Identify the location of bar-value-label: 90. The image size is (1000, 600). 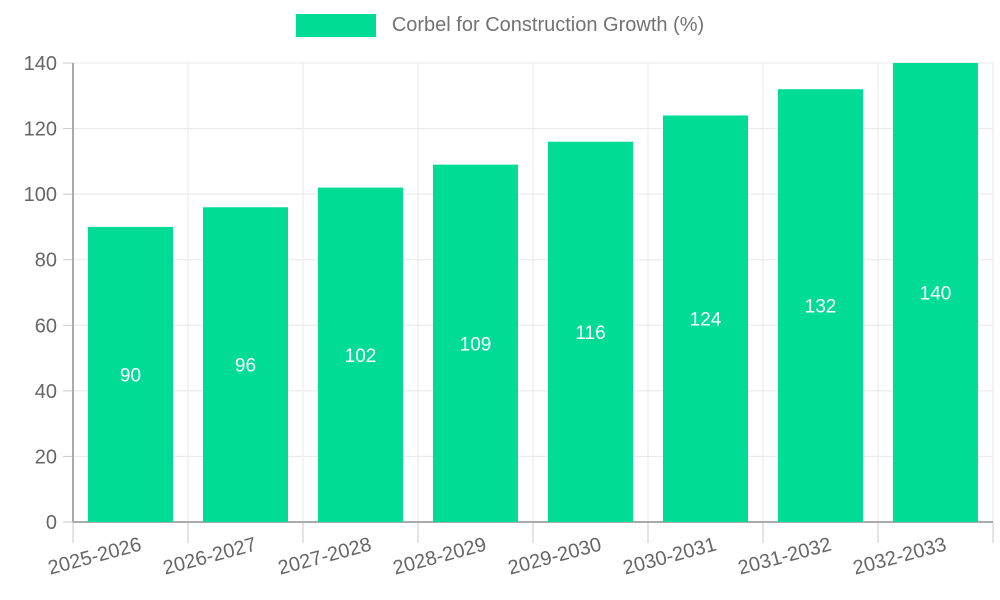
(130, 375).